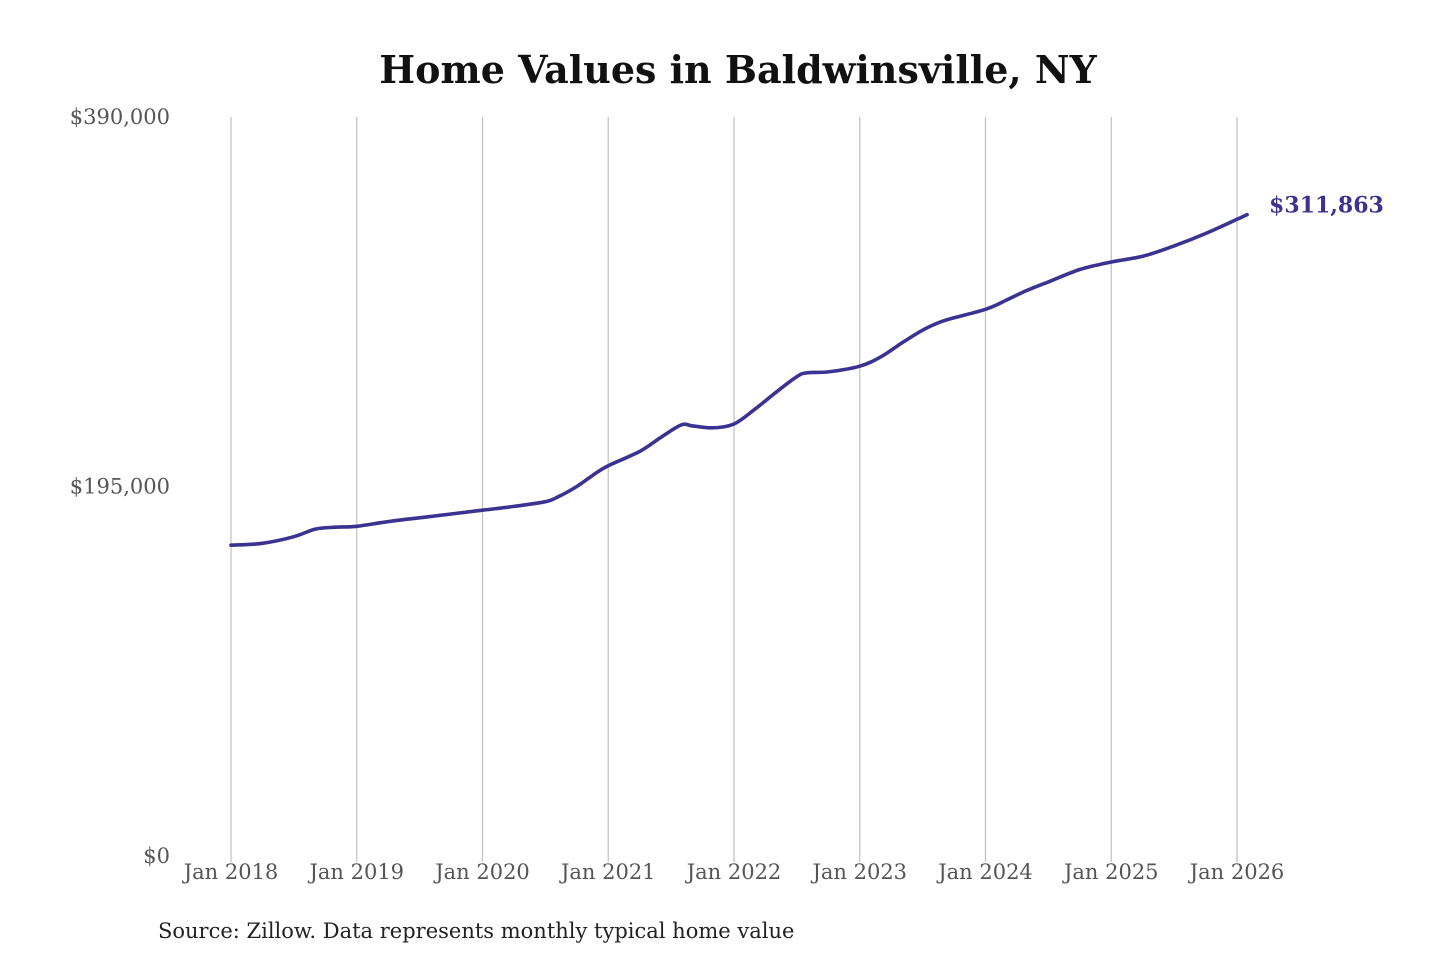 Image resolution: width=1440 pixels, height=960 pixels. Describe the element at coordinates (481, 872) in the screenshot. I see `x-tick-label: Jan 2020` at that location.